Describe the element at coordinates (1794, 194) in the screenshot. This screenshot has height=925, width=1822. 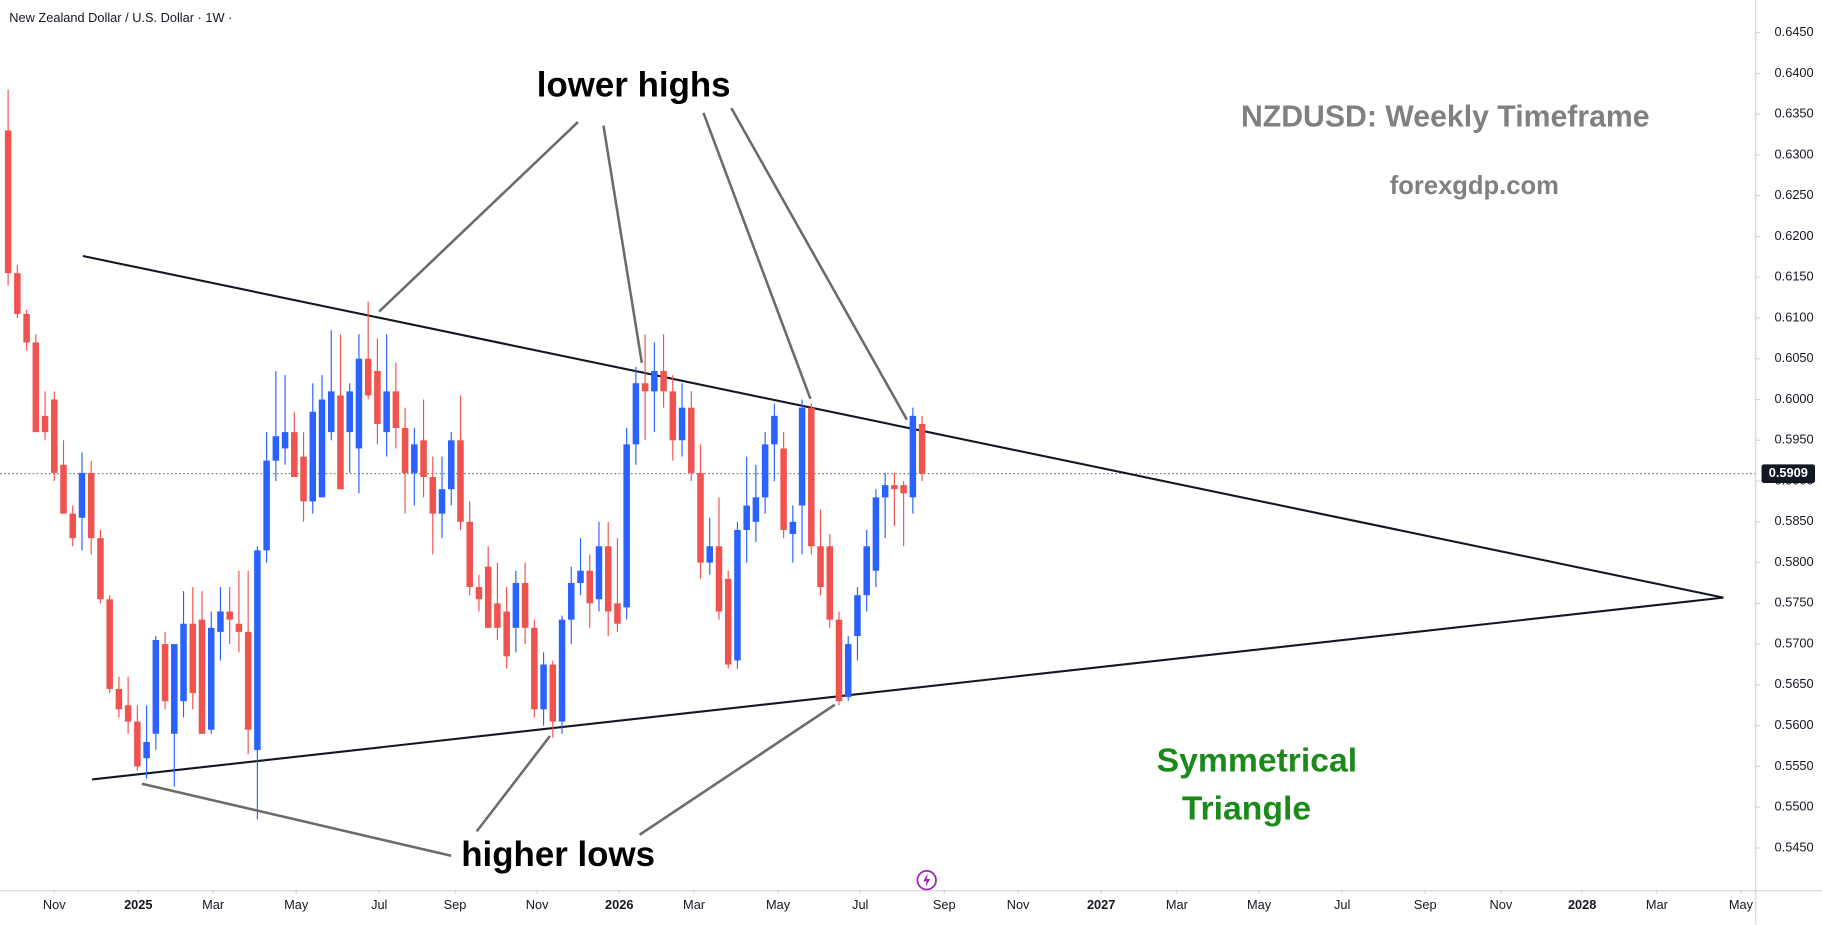
I see `y-tick-label: 0.6250` at that location.